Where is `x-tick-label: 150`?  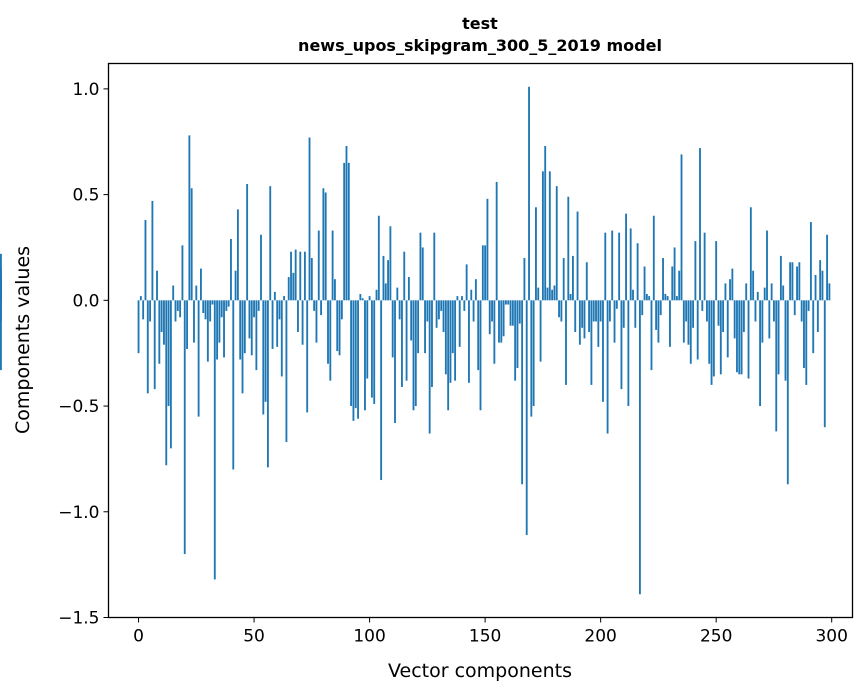
x-tick-label: 150 is located at coordinates (485, 637).